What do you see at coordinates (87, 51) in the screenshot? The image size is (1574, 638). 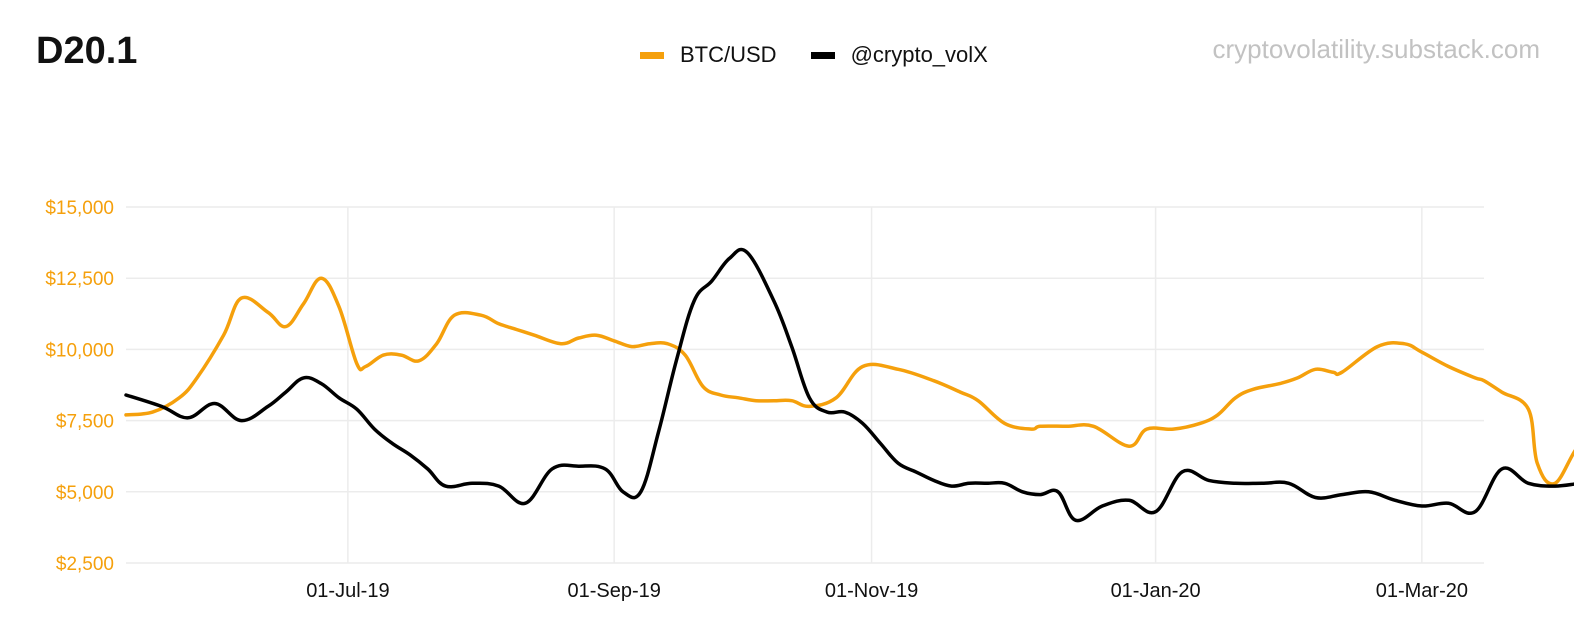 I see `chart-title: D20.1` at bounding box center [87, 51].